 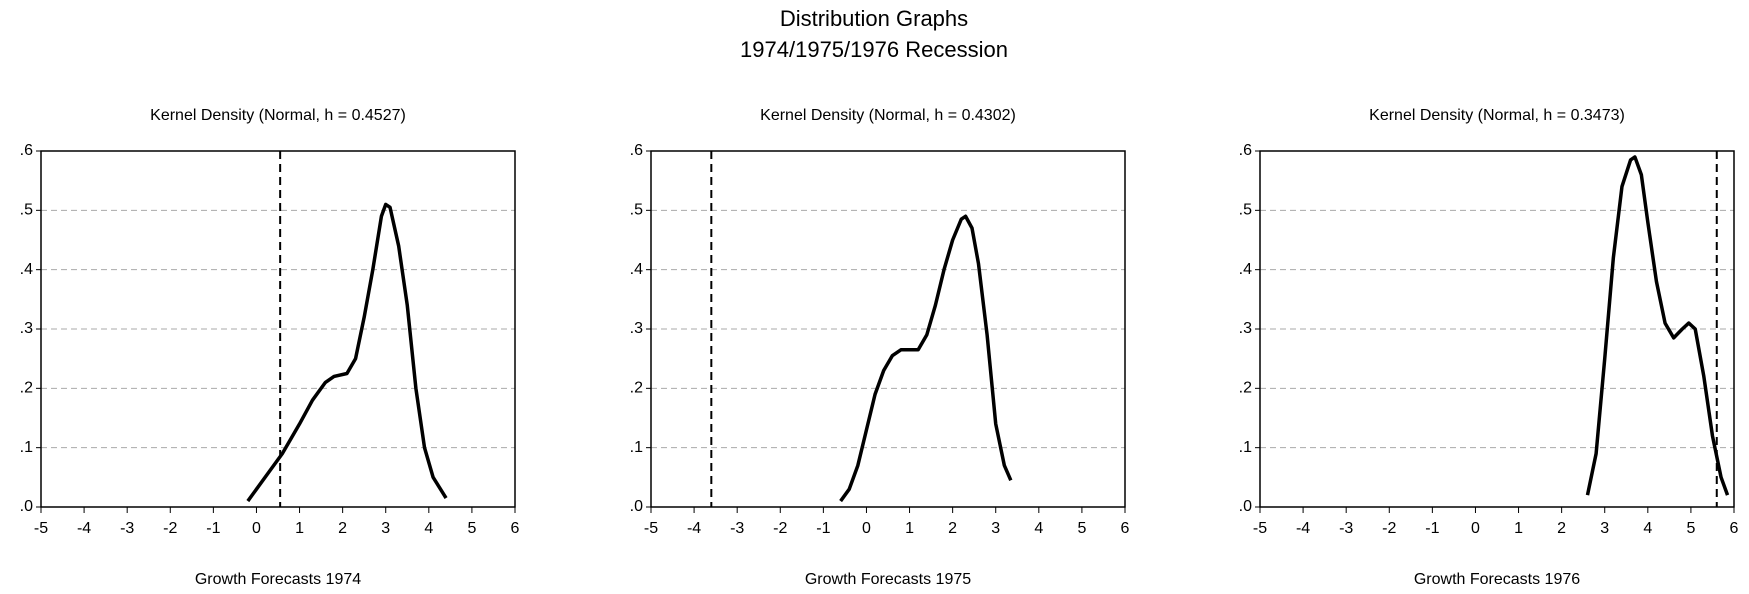 I want to click on figure-subtitle: 1974/1975/1976 Recession, so click(x=874, y=49).